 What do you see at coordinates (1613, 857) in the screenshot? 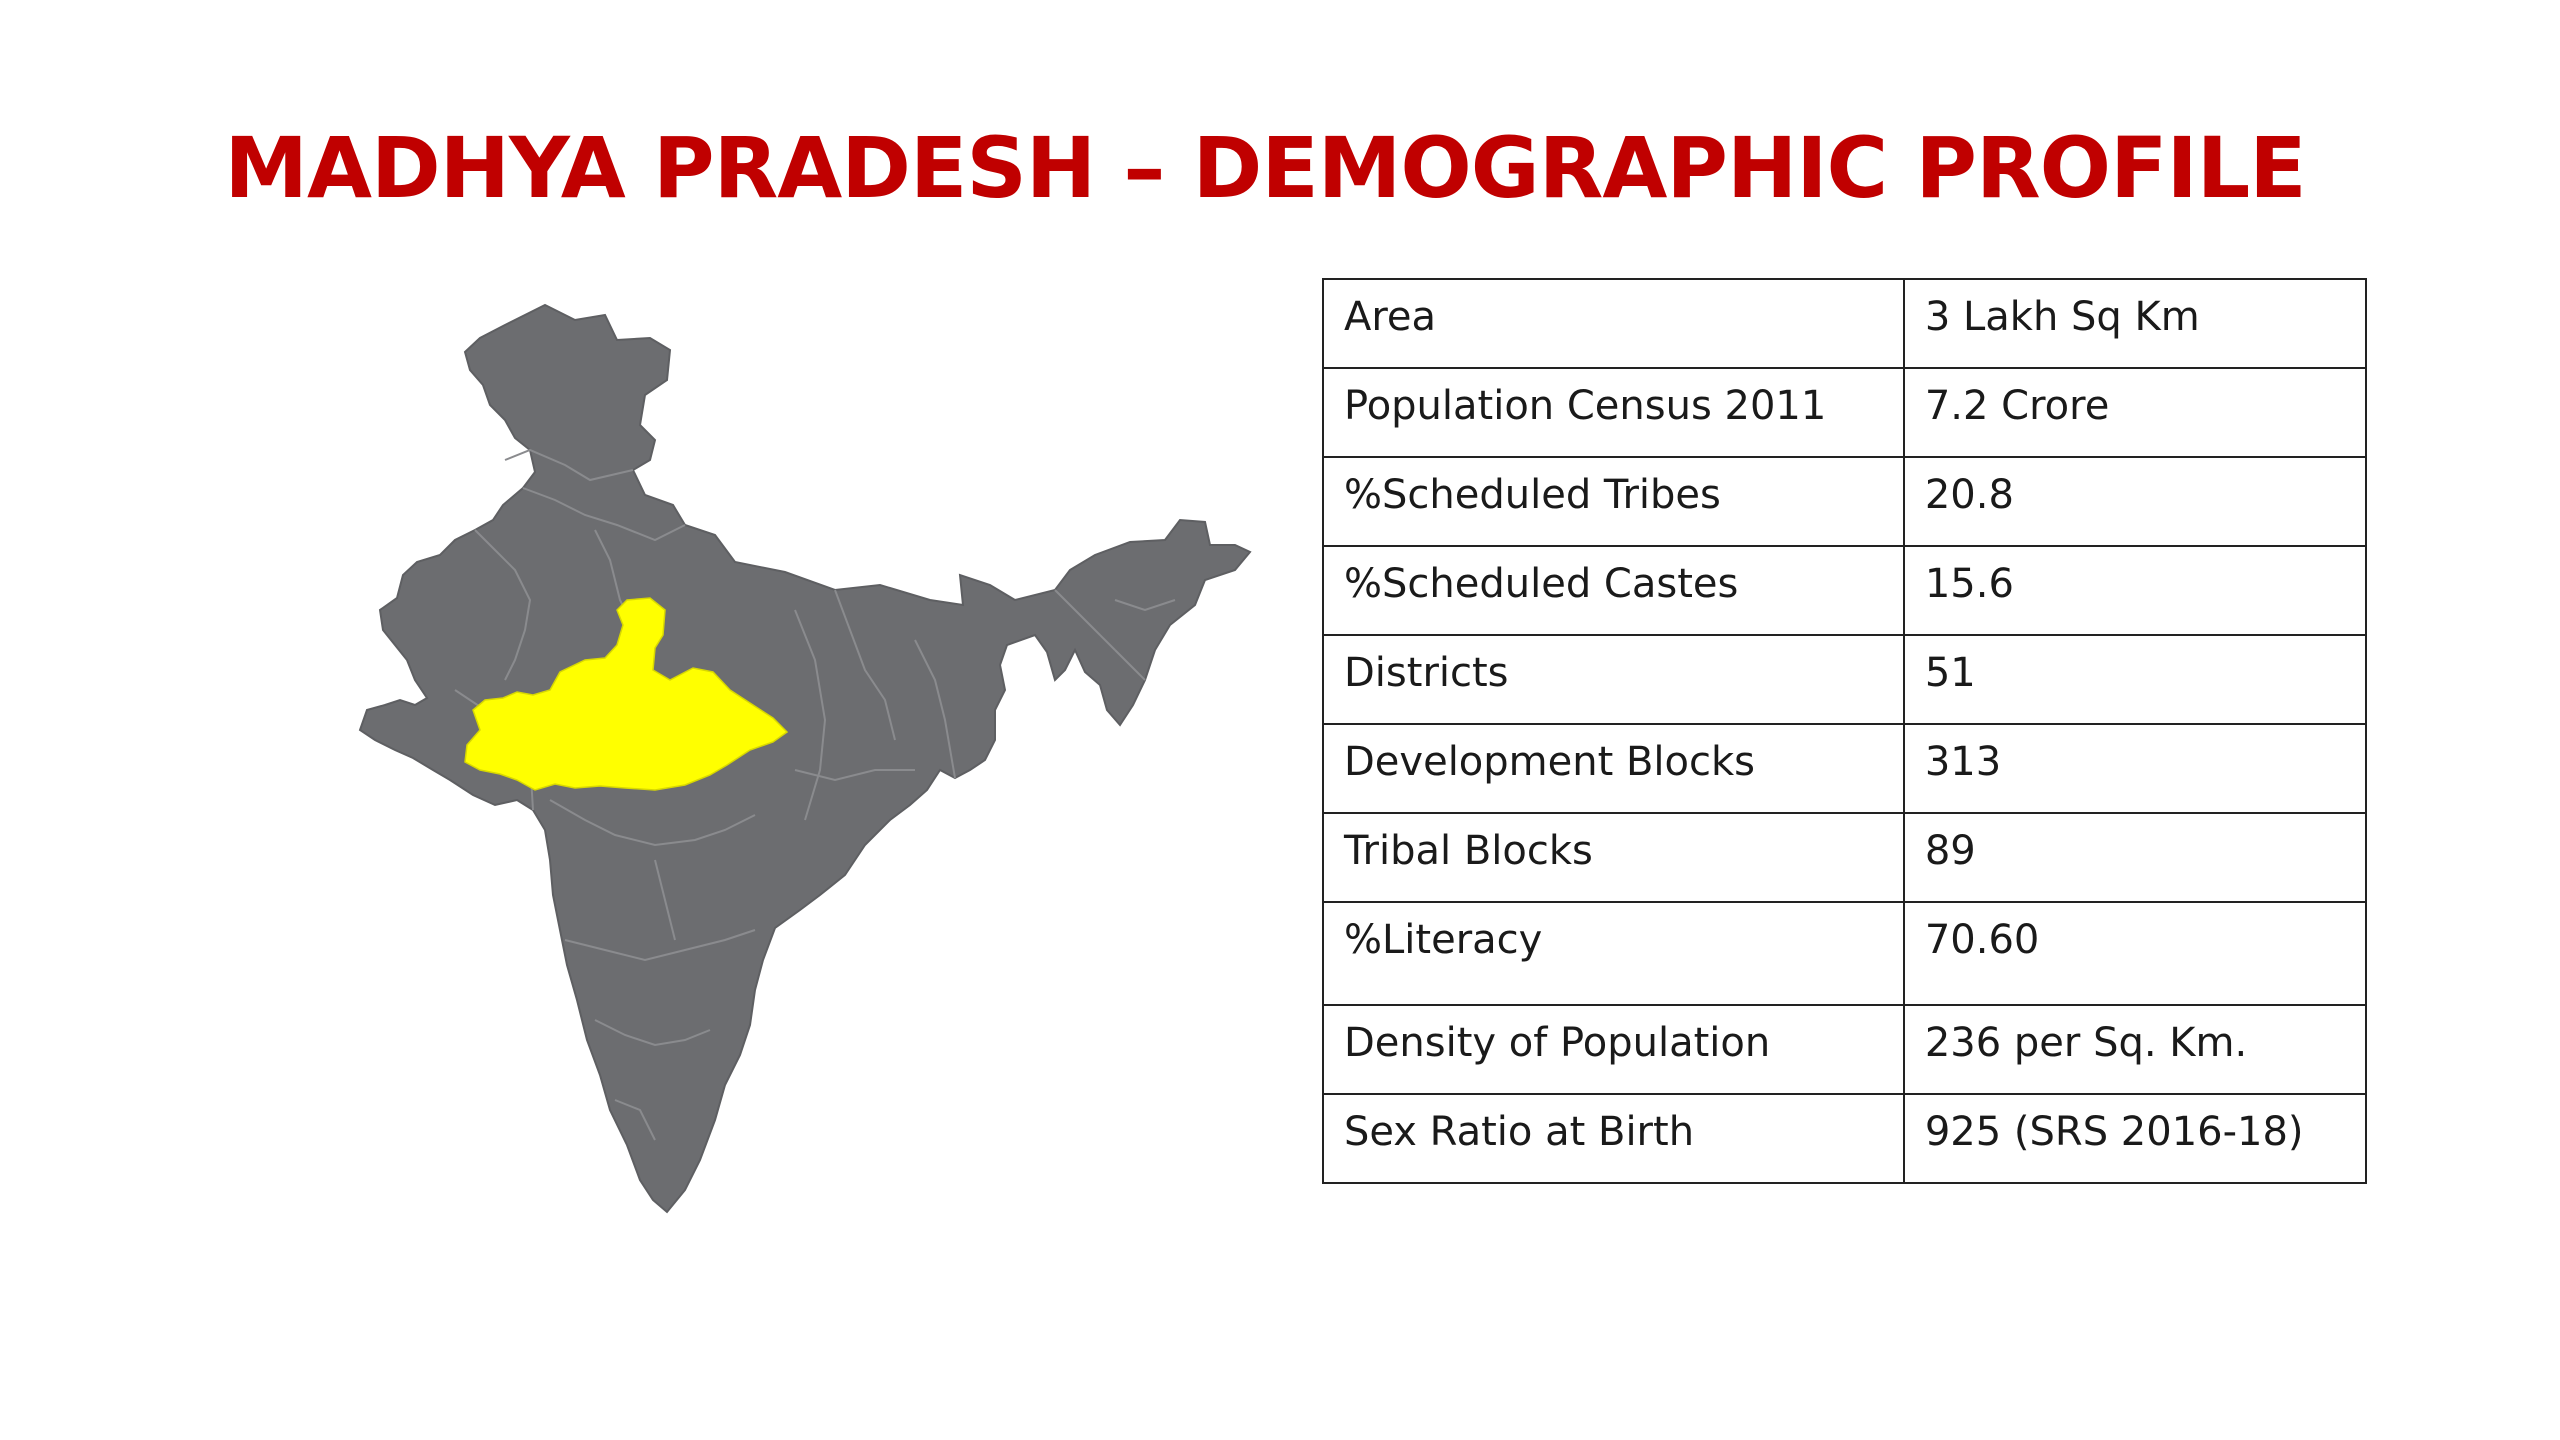
I see `row-label: Tribal Blocks` at bounding box center [1613, 857].